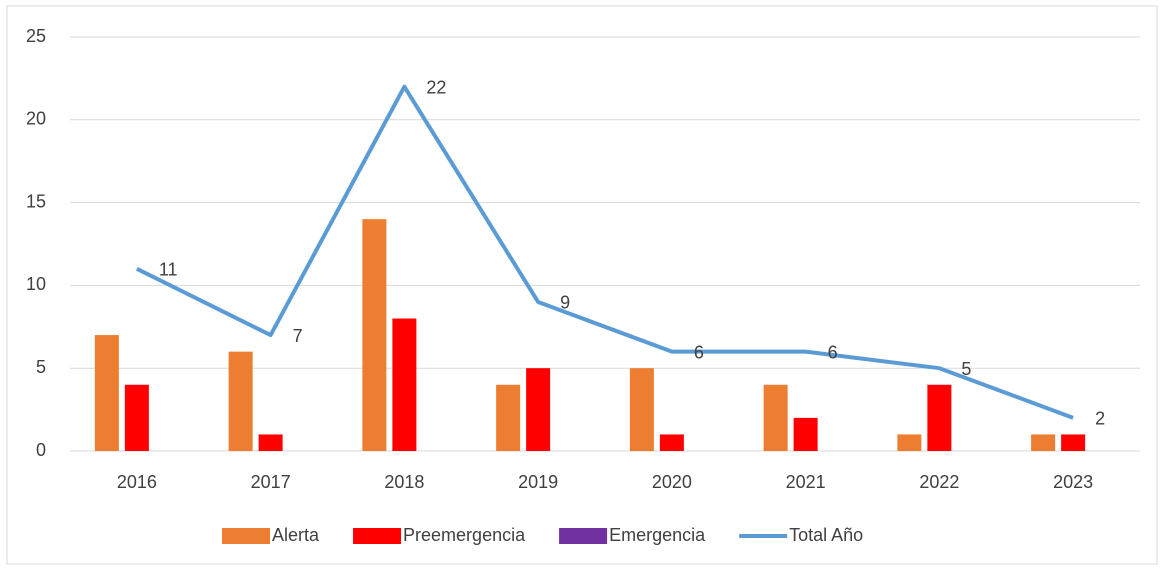 This screenshot has height=575, width=1163. Describe the element at coordinates (296, 535) in the screenshot. I see `legend-label: Alerta` at that location.